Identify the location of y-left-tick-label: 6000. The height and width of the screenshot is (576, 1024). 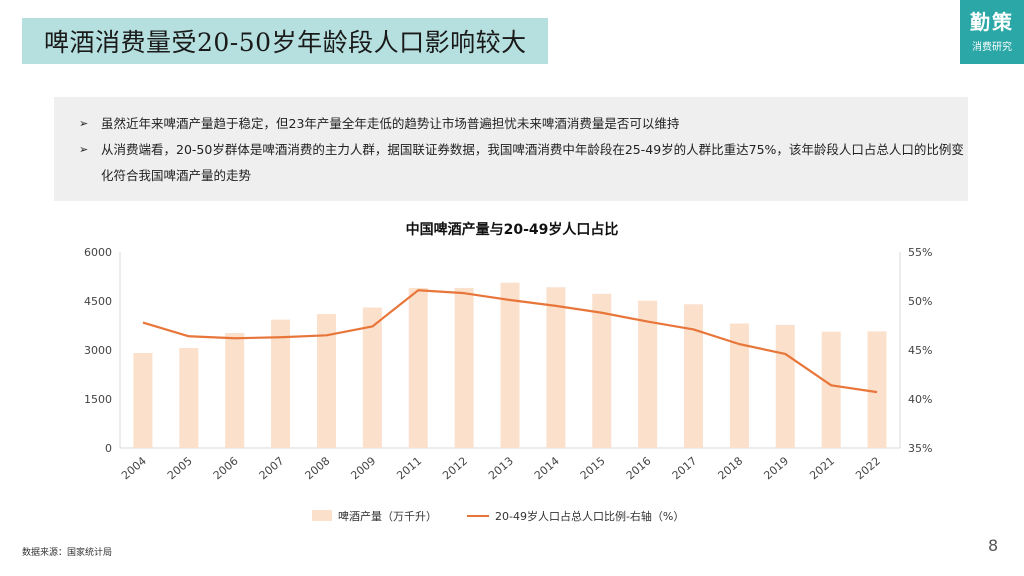
(98, 252).